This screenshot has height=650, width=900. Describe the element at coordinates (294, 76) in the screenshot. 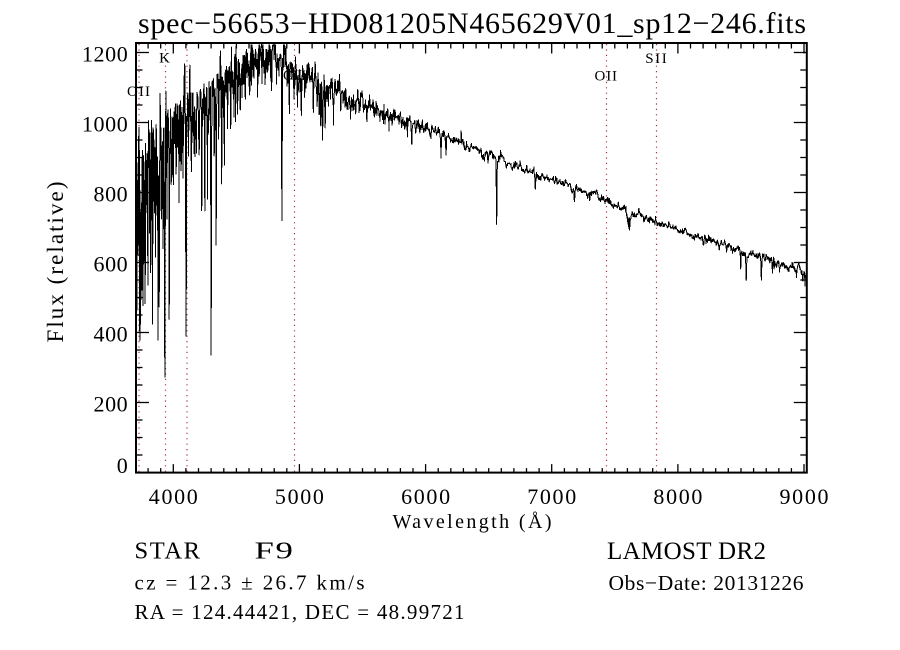

I see `svg-text: OIII` at that location.